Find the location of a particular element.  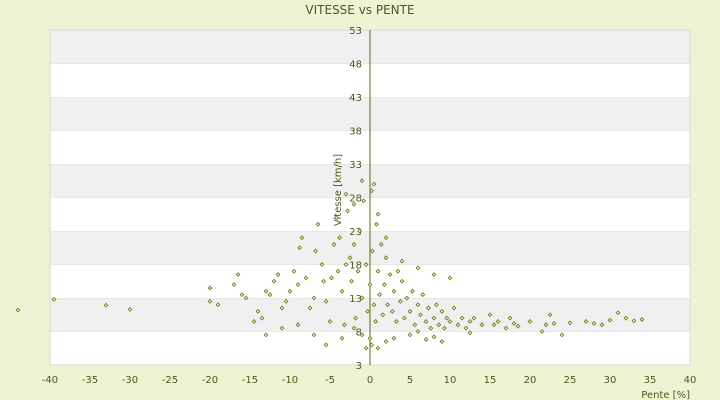

y-axis-label: Vitesse [km/h] is located at coordinates (338, 190).